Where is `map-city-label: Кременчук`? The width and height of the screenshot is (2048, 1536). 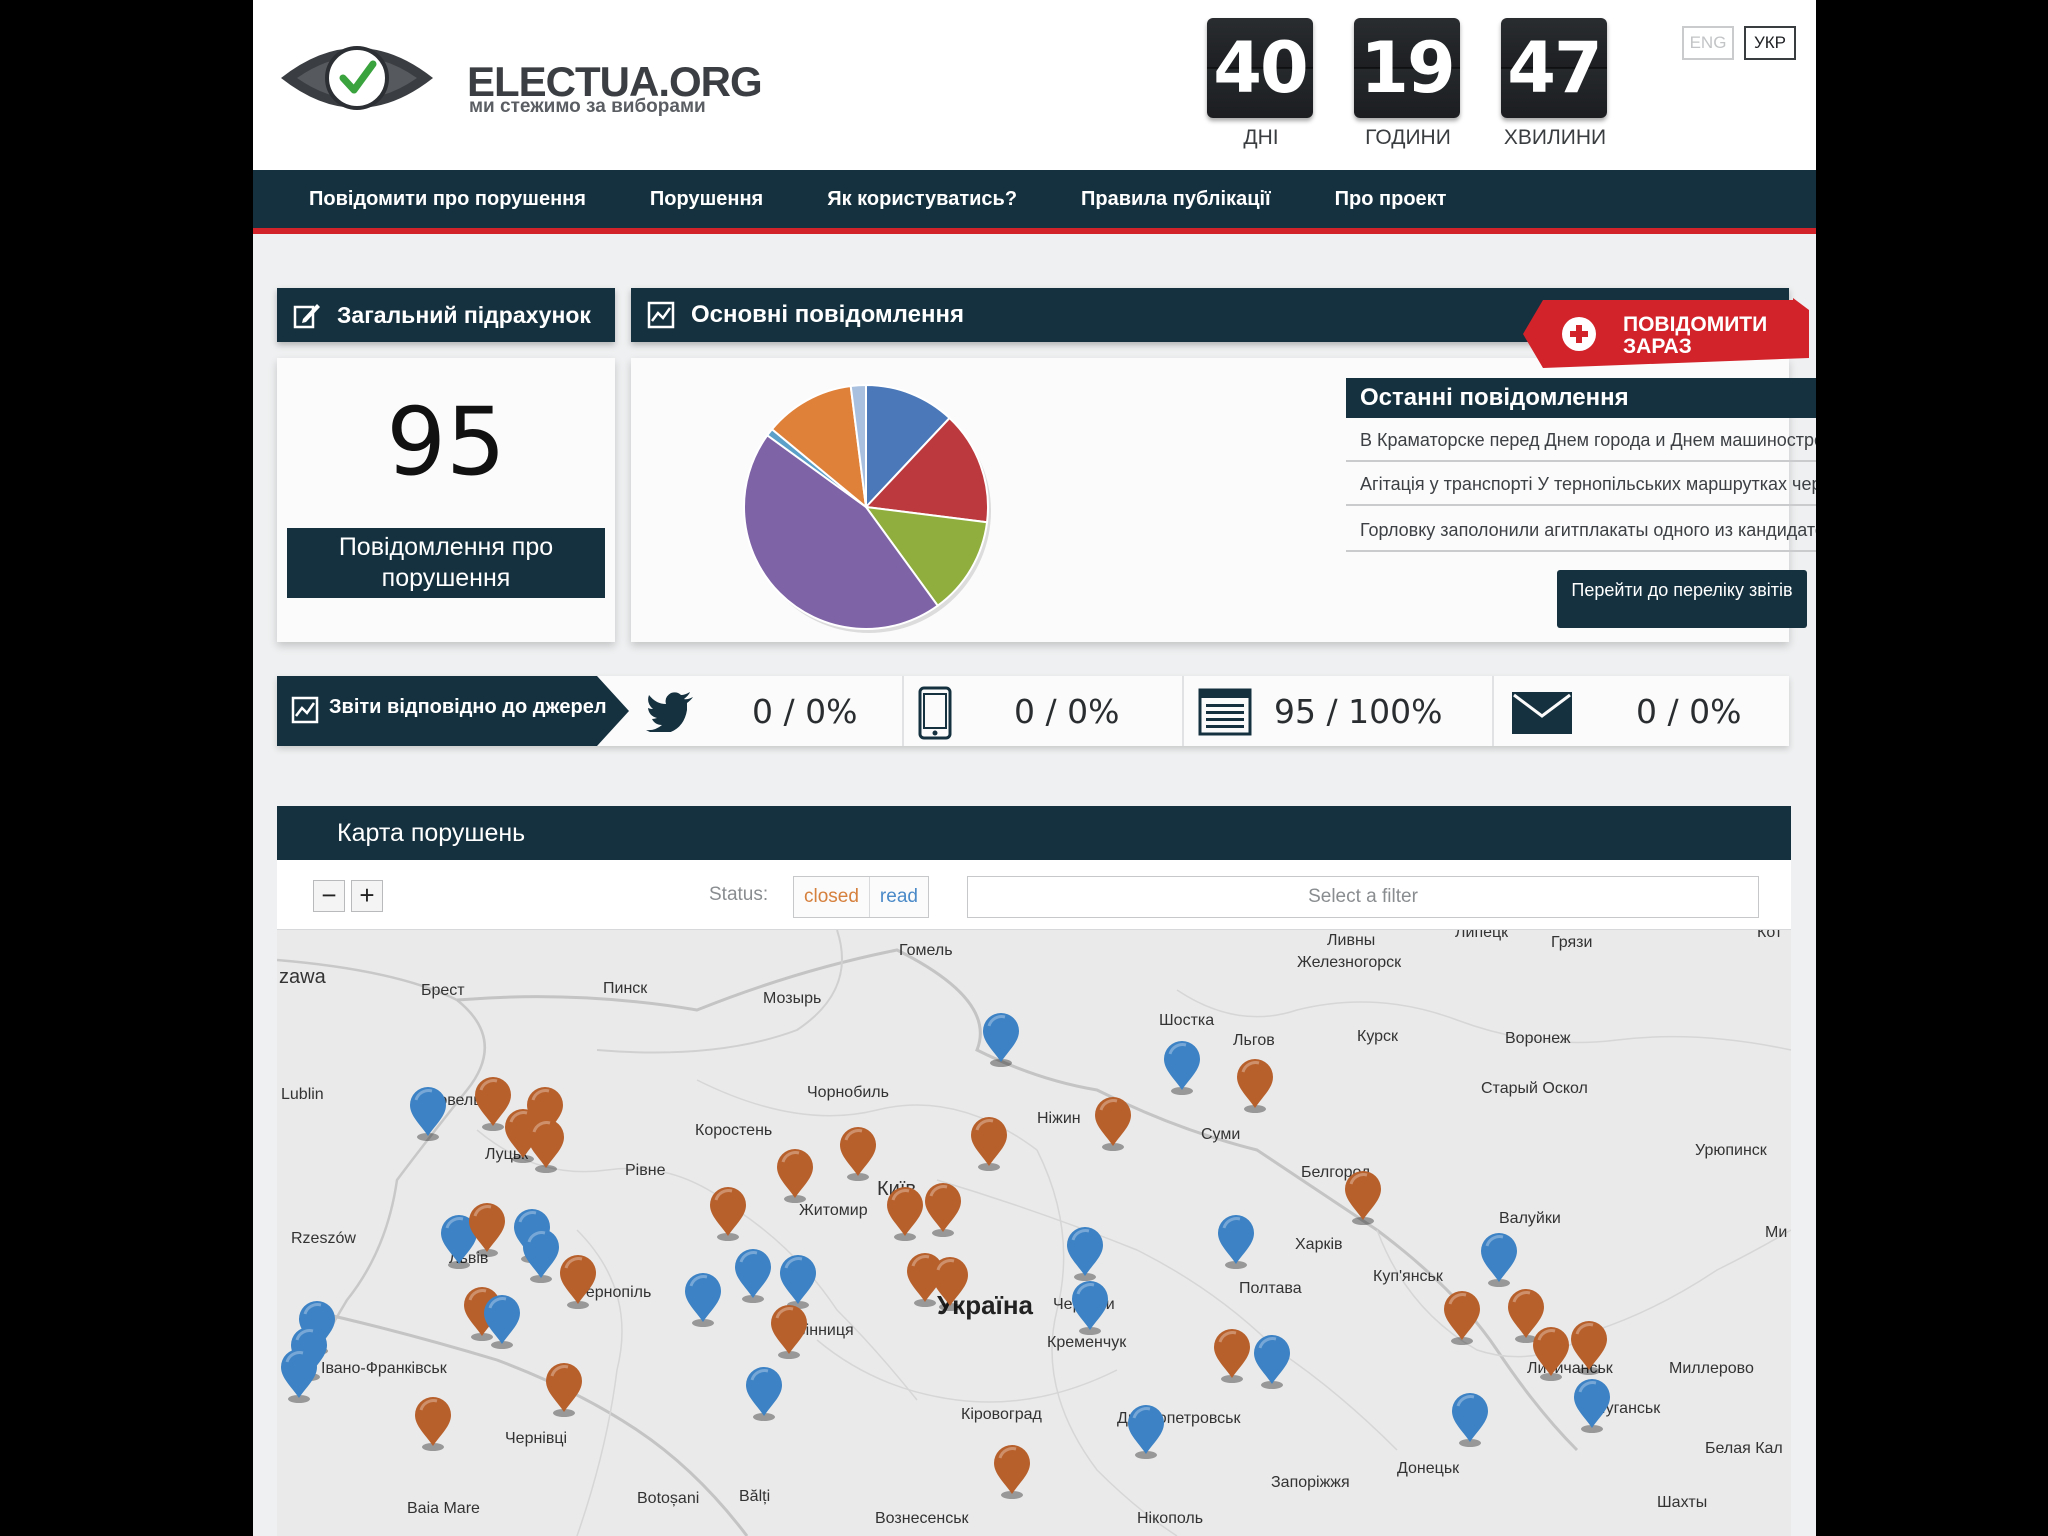
map-city-label: Кременчук is located at coordinates (1087, 1342).